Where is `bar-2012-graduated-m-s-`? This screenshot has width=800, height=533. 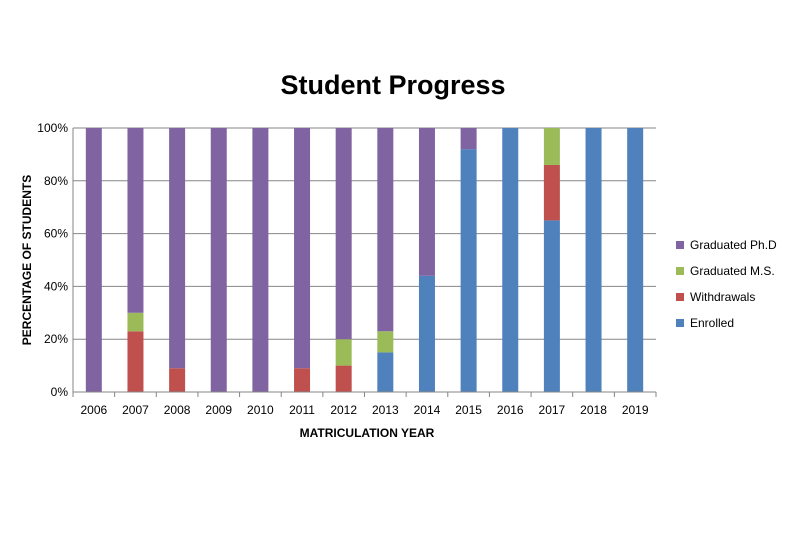
bar-2012-graduated-m-s- is located at coordinates (343, 352).